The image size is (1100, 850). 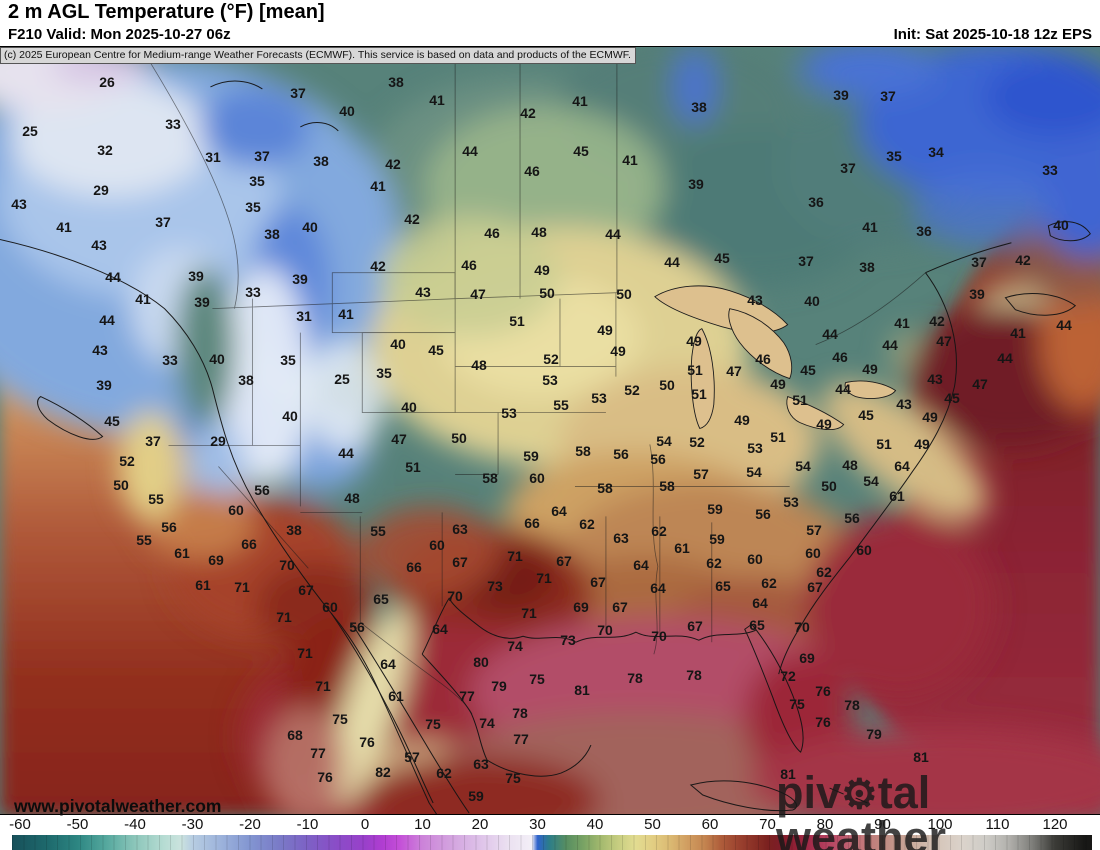 What do you see at coordinates (307, 824) in the screenshot?
I see `colorbar-tick: -10` at bounding box center [307, 824].